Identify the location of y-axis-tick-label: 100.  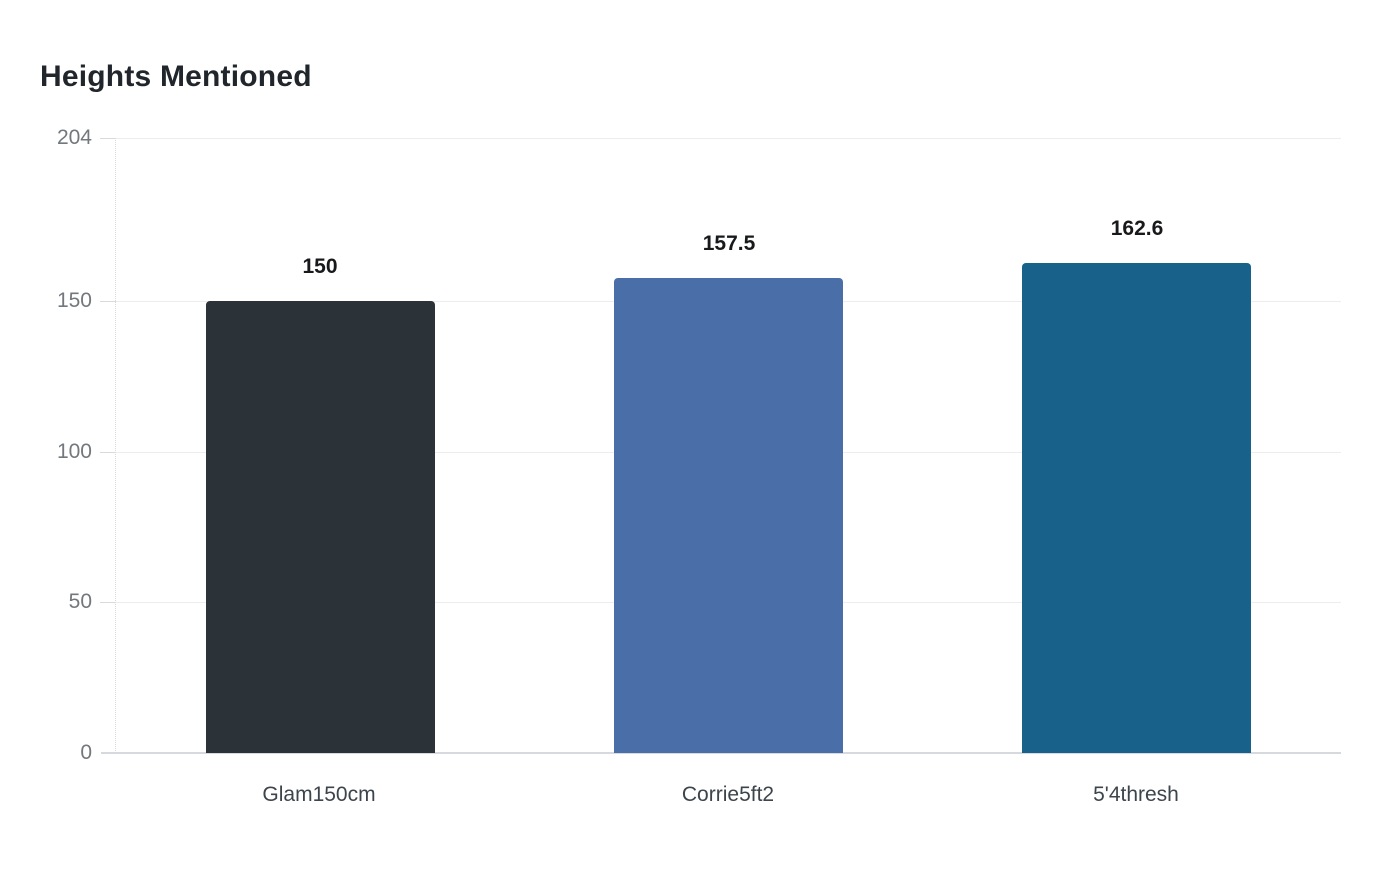
(74, 451).